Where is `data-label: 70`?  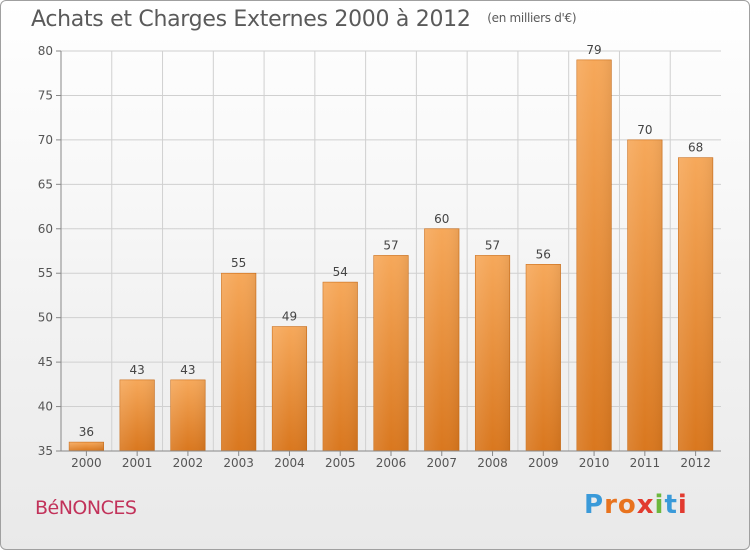
data-label: 70 is located at coordinates (644, 130).